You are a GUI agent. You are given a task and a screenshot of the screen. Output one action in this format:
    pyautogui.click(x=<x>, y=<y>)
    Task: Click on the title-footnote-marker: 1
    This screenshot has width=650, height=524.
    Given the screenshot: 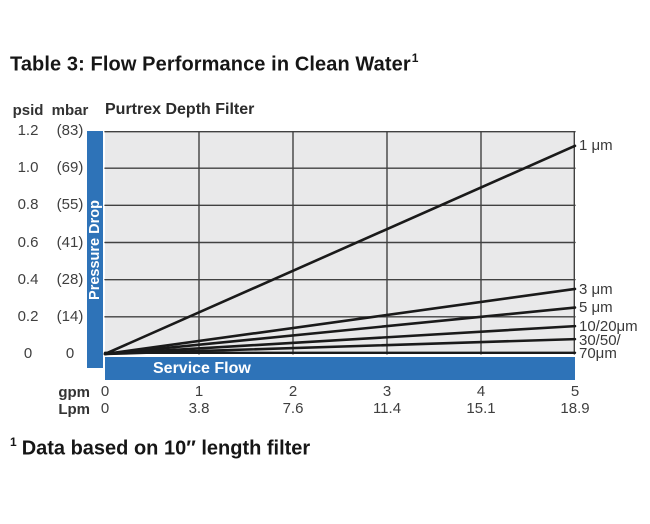 What is the action you would take?
    pyautogui.click(x=415, y=58)
    